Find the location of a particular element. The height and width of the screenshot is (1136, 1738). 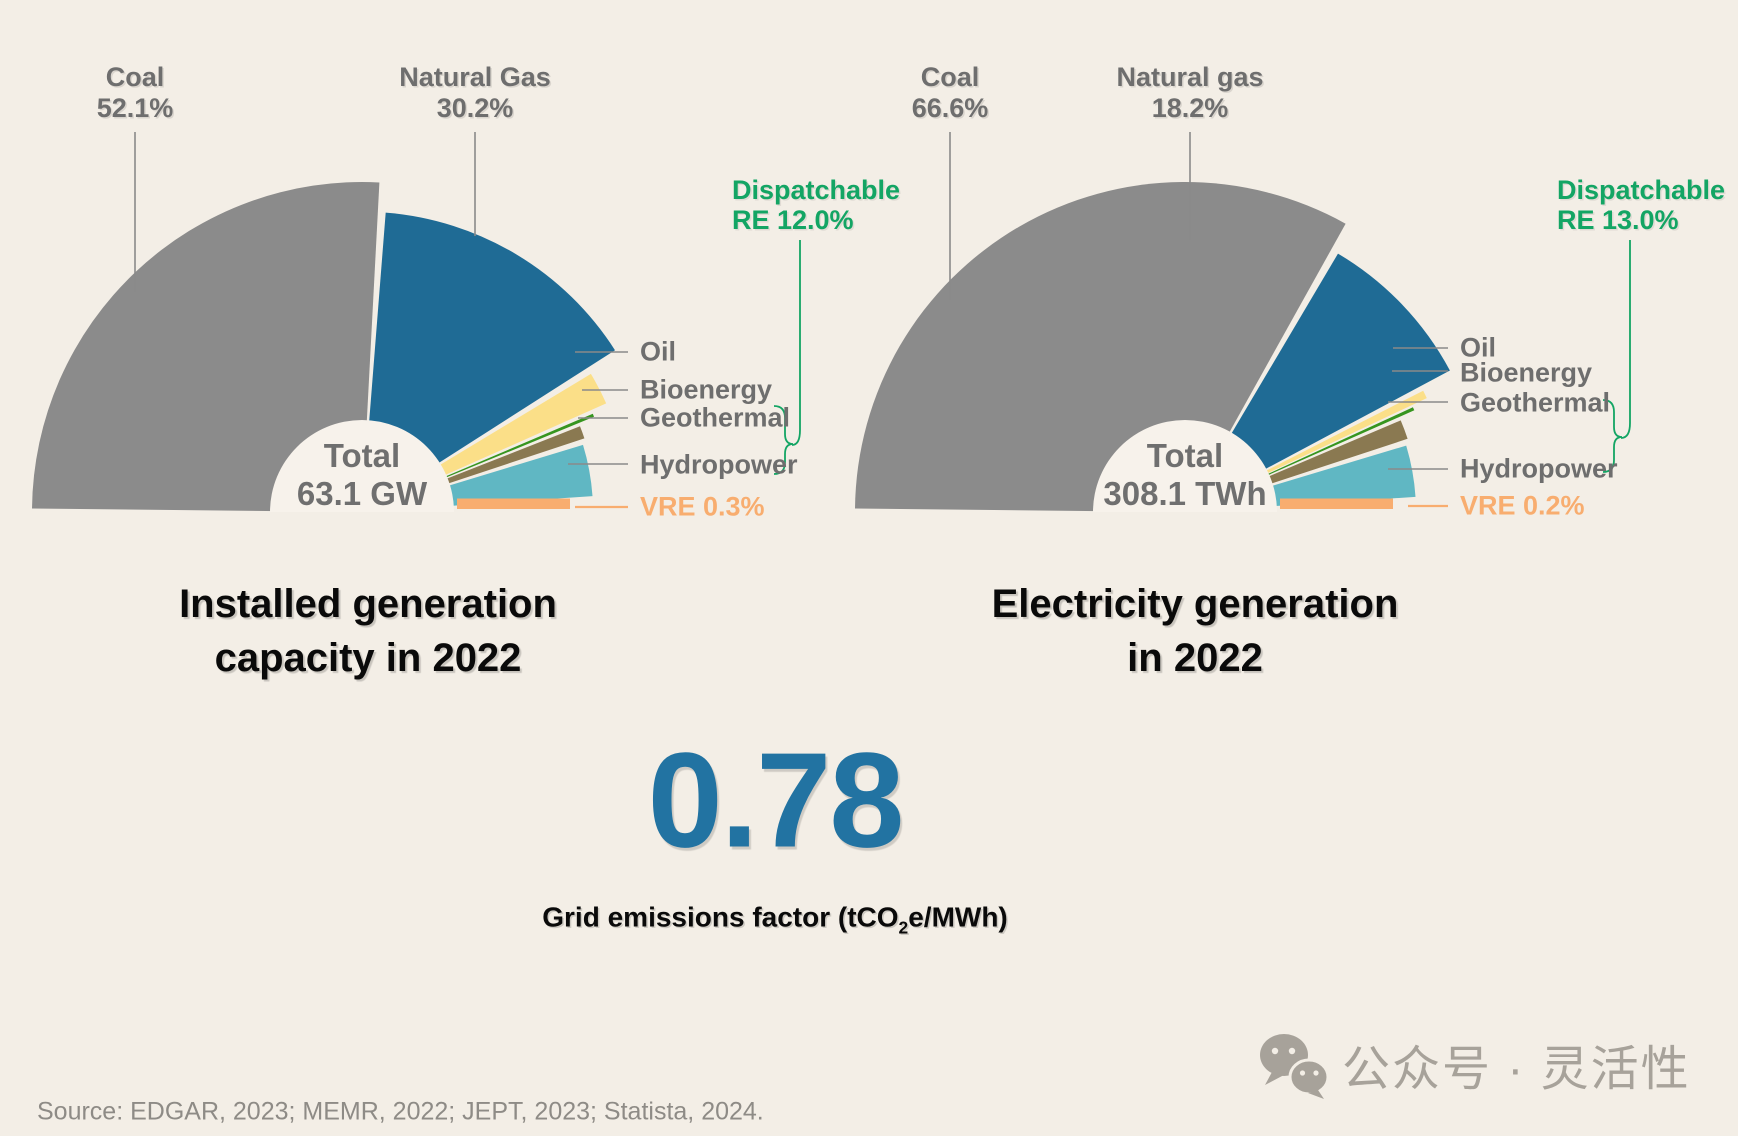

dispatchable-re-callout-right: Dispatchable RE 13.0% is located at coordinates (1641, 205).